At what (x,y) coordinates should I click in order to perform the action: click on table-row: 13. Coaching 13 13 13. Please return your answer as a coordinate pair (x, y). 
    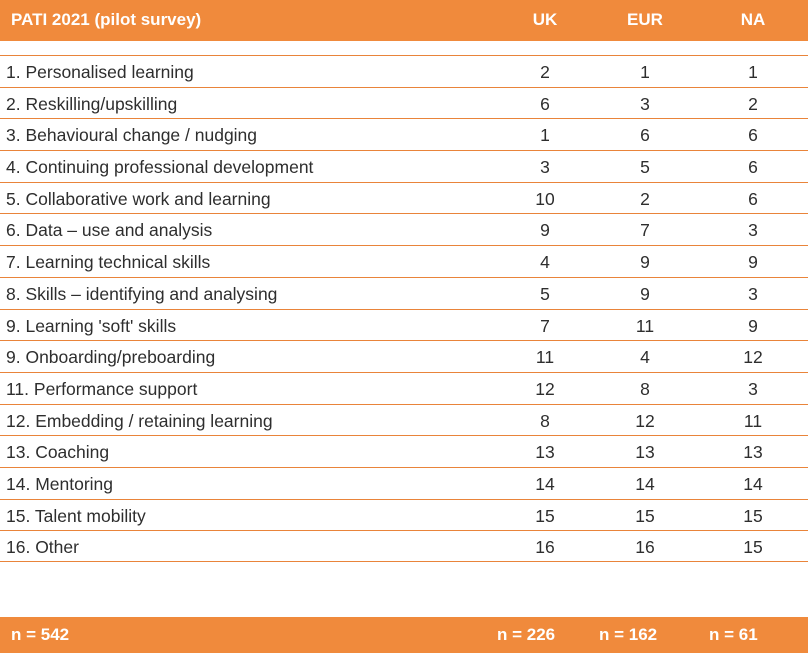
    Looking at the image, I should click on (404, 451).